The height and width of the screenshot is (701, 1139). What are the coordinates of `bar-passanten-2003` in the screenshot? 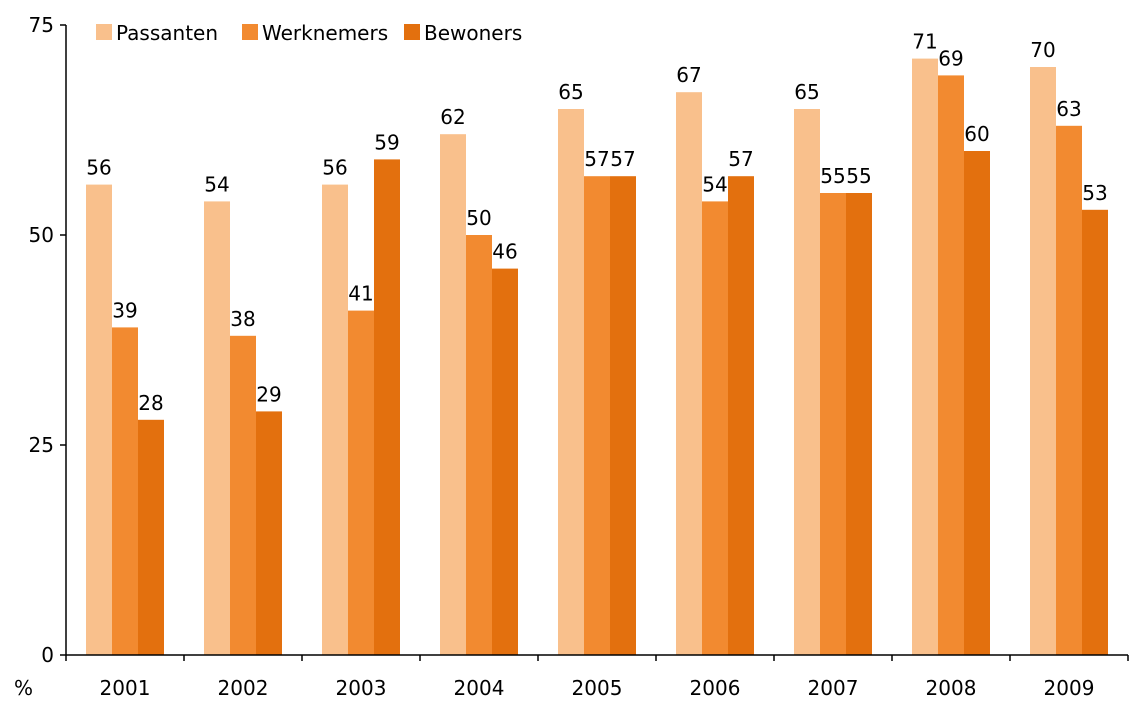 It's located at (335, 419).